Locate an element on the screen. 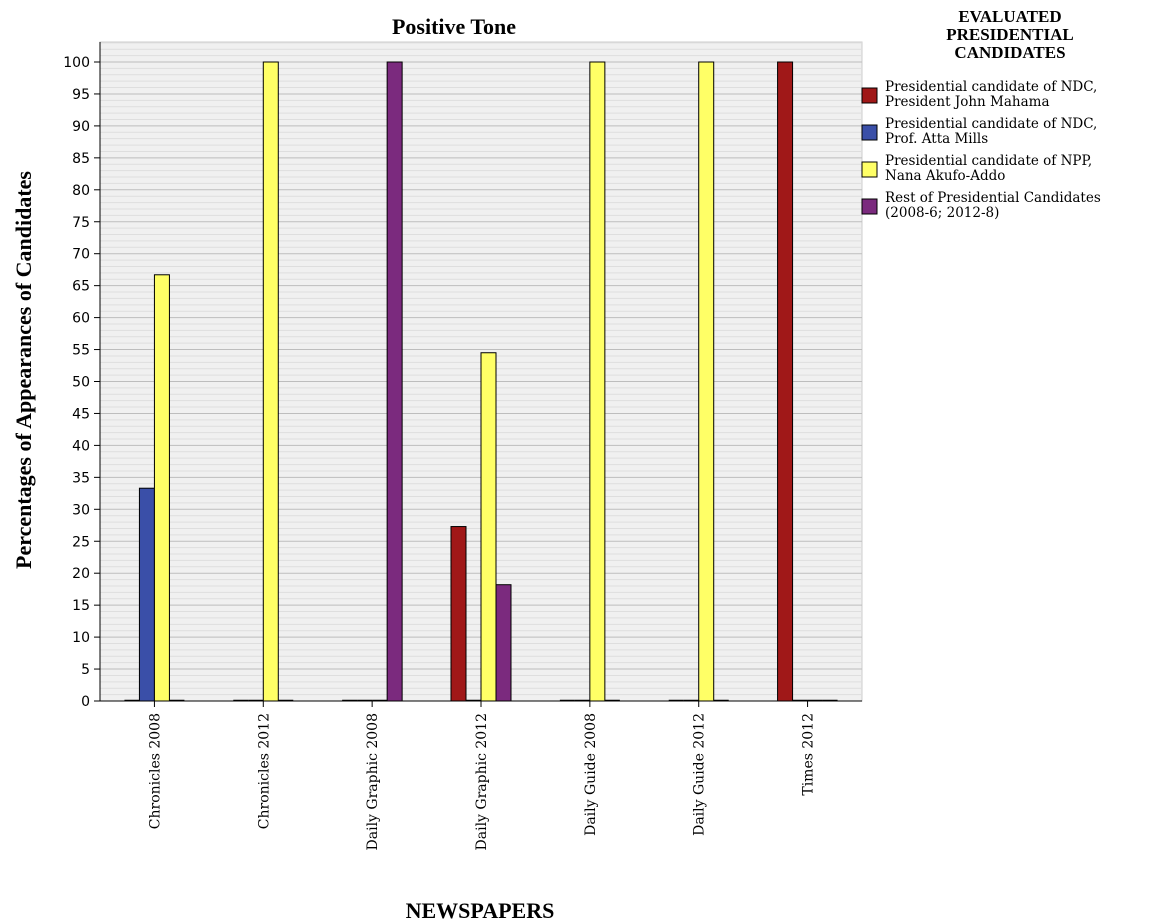 The width and height of the screenshot is (1150, 922). x-tick-label: Daily Guide 2012 is located at coordinates (700, 774).